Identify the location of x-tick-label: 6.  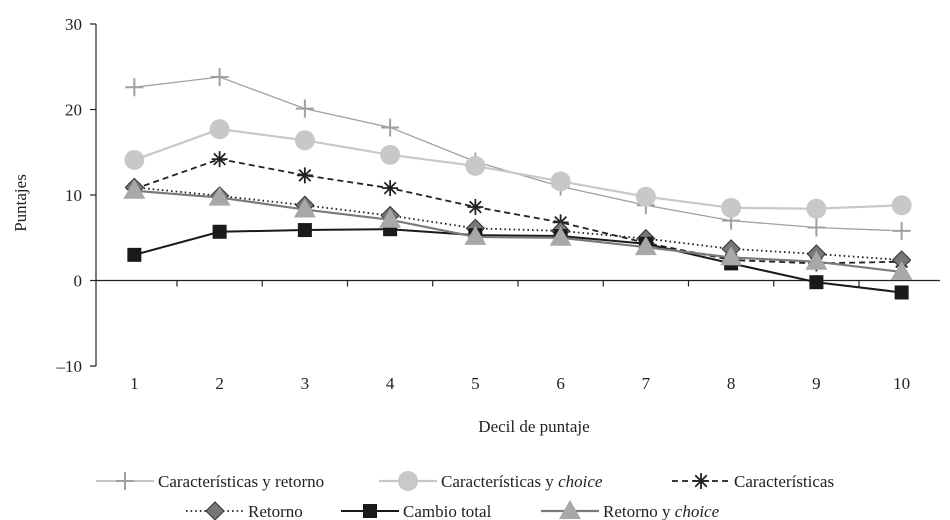
(560, 383).